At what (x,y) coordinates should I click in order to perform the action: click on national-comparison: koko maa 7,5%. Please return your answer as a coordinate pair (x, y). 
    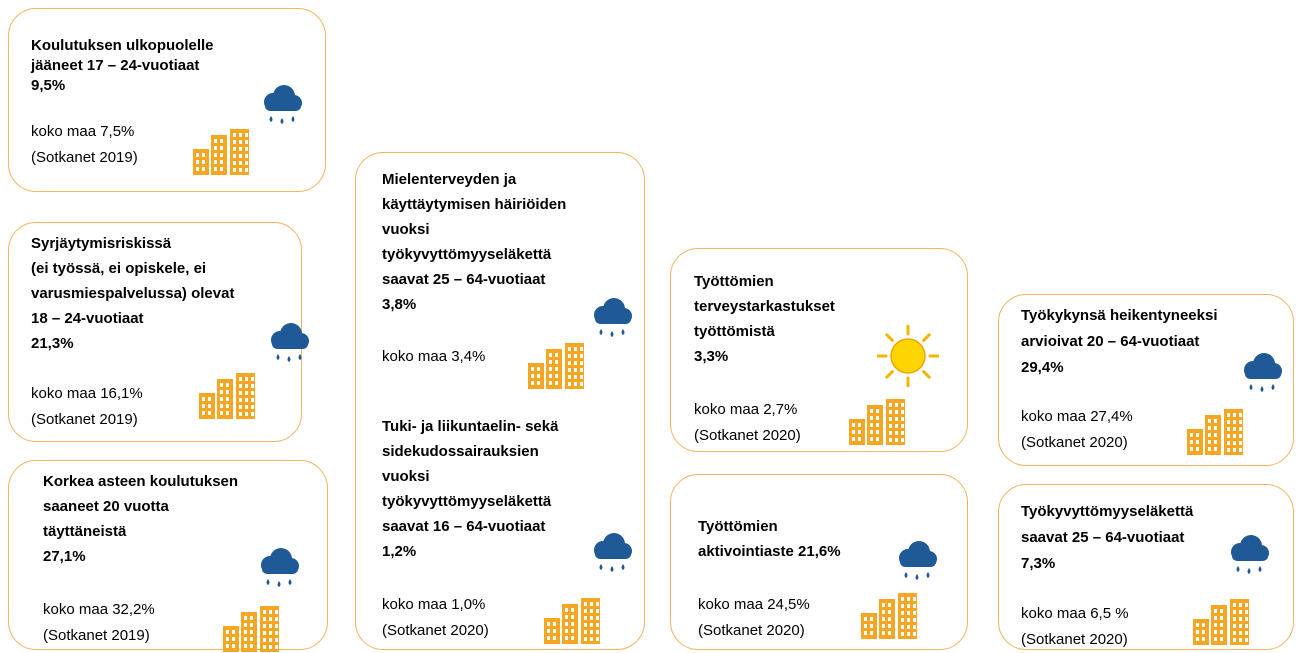
    Looking at the image, I should click on (83, 131).